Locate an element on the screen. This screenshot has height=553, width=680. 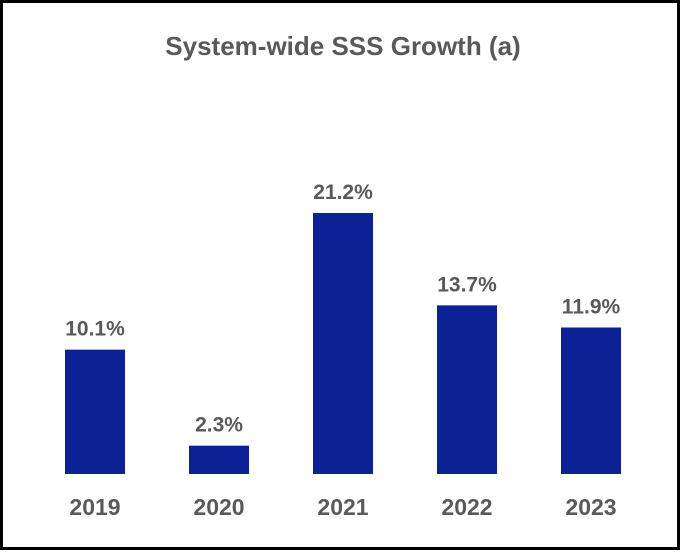
bar-2021 is located at coordinates (343, 343).